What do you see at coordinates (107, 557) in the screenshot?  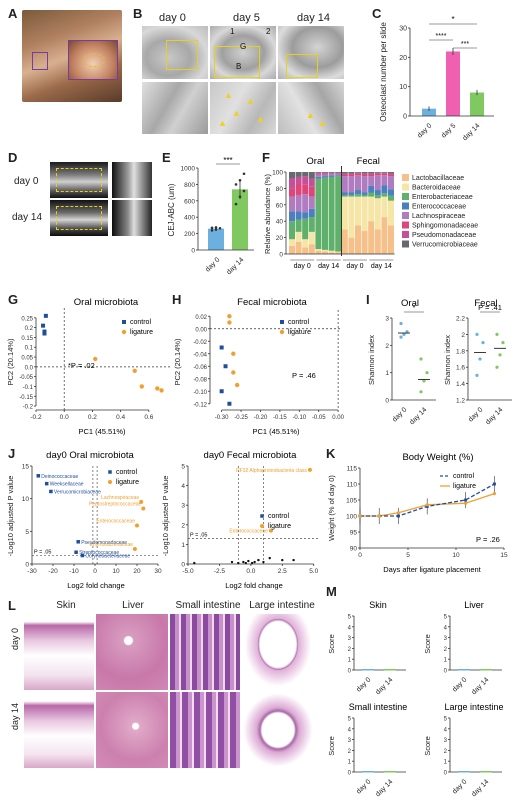 I see `taxon-label: Corynebacteriaceae` at bounding box center [107, 557].